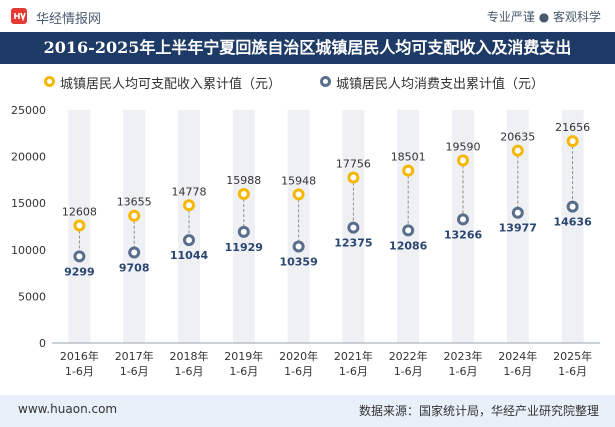 The width and height of the screenshot is (615, 427). What do you see at coordinates (298, 356) in the screenshot?
I see `x-tick-label: 2020年` at bounding box center [298, 356].